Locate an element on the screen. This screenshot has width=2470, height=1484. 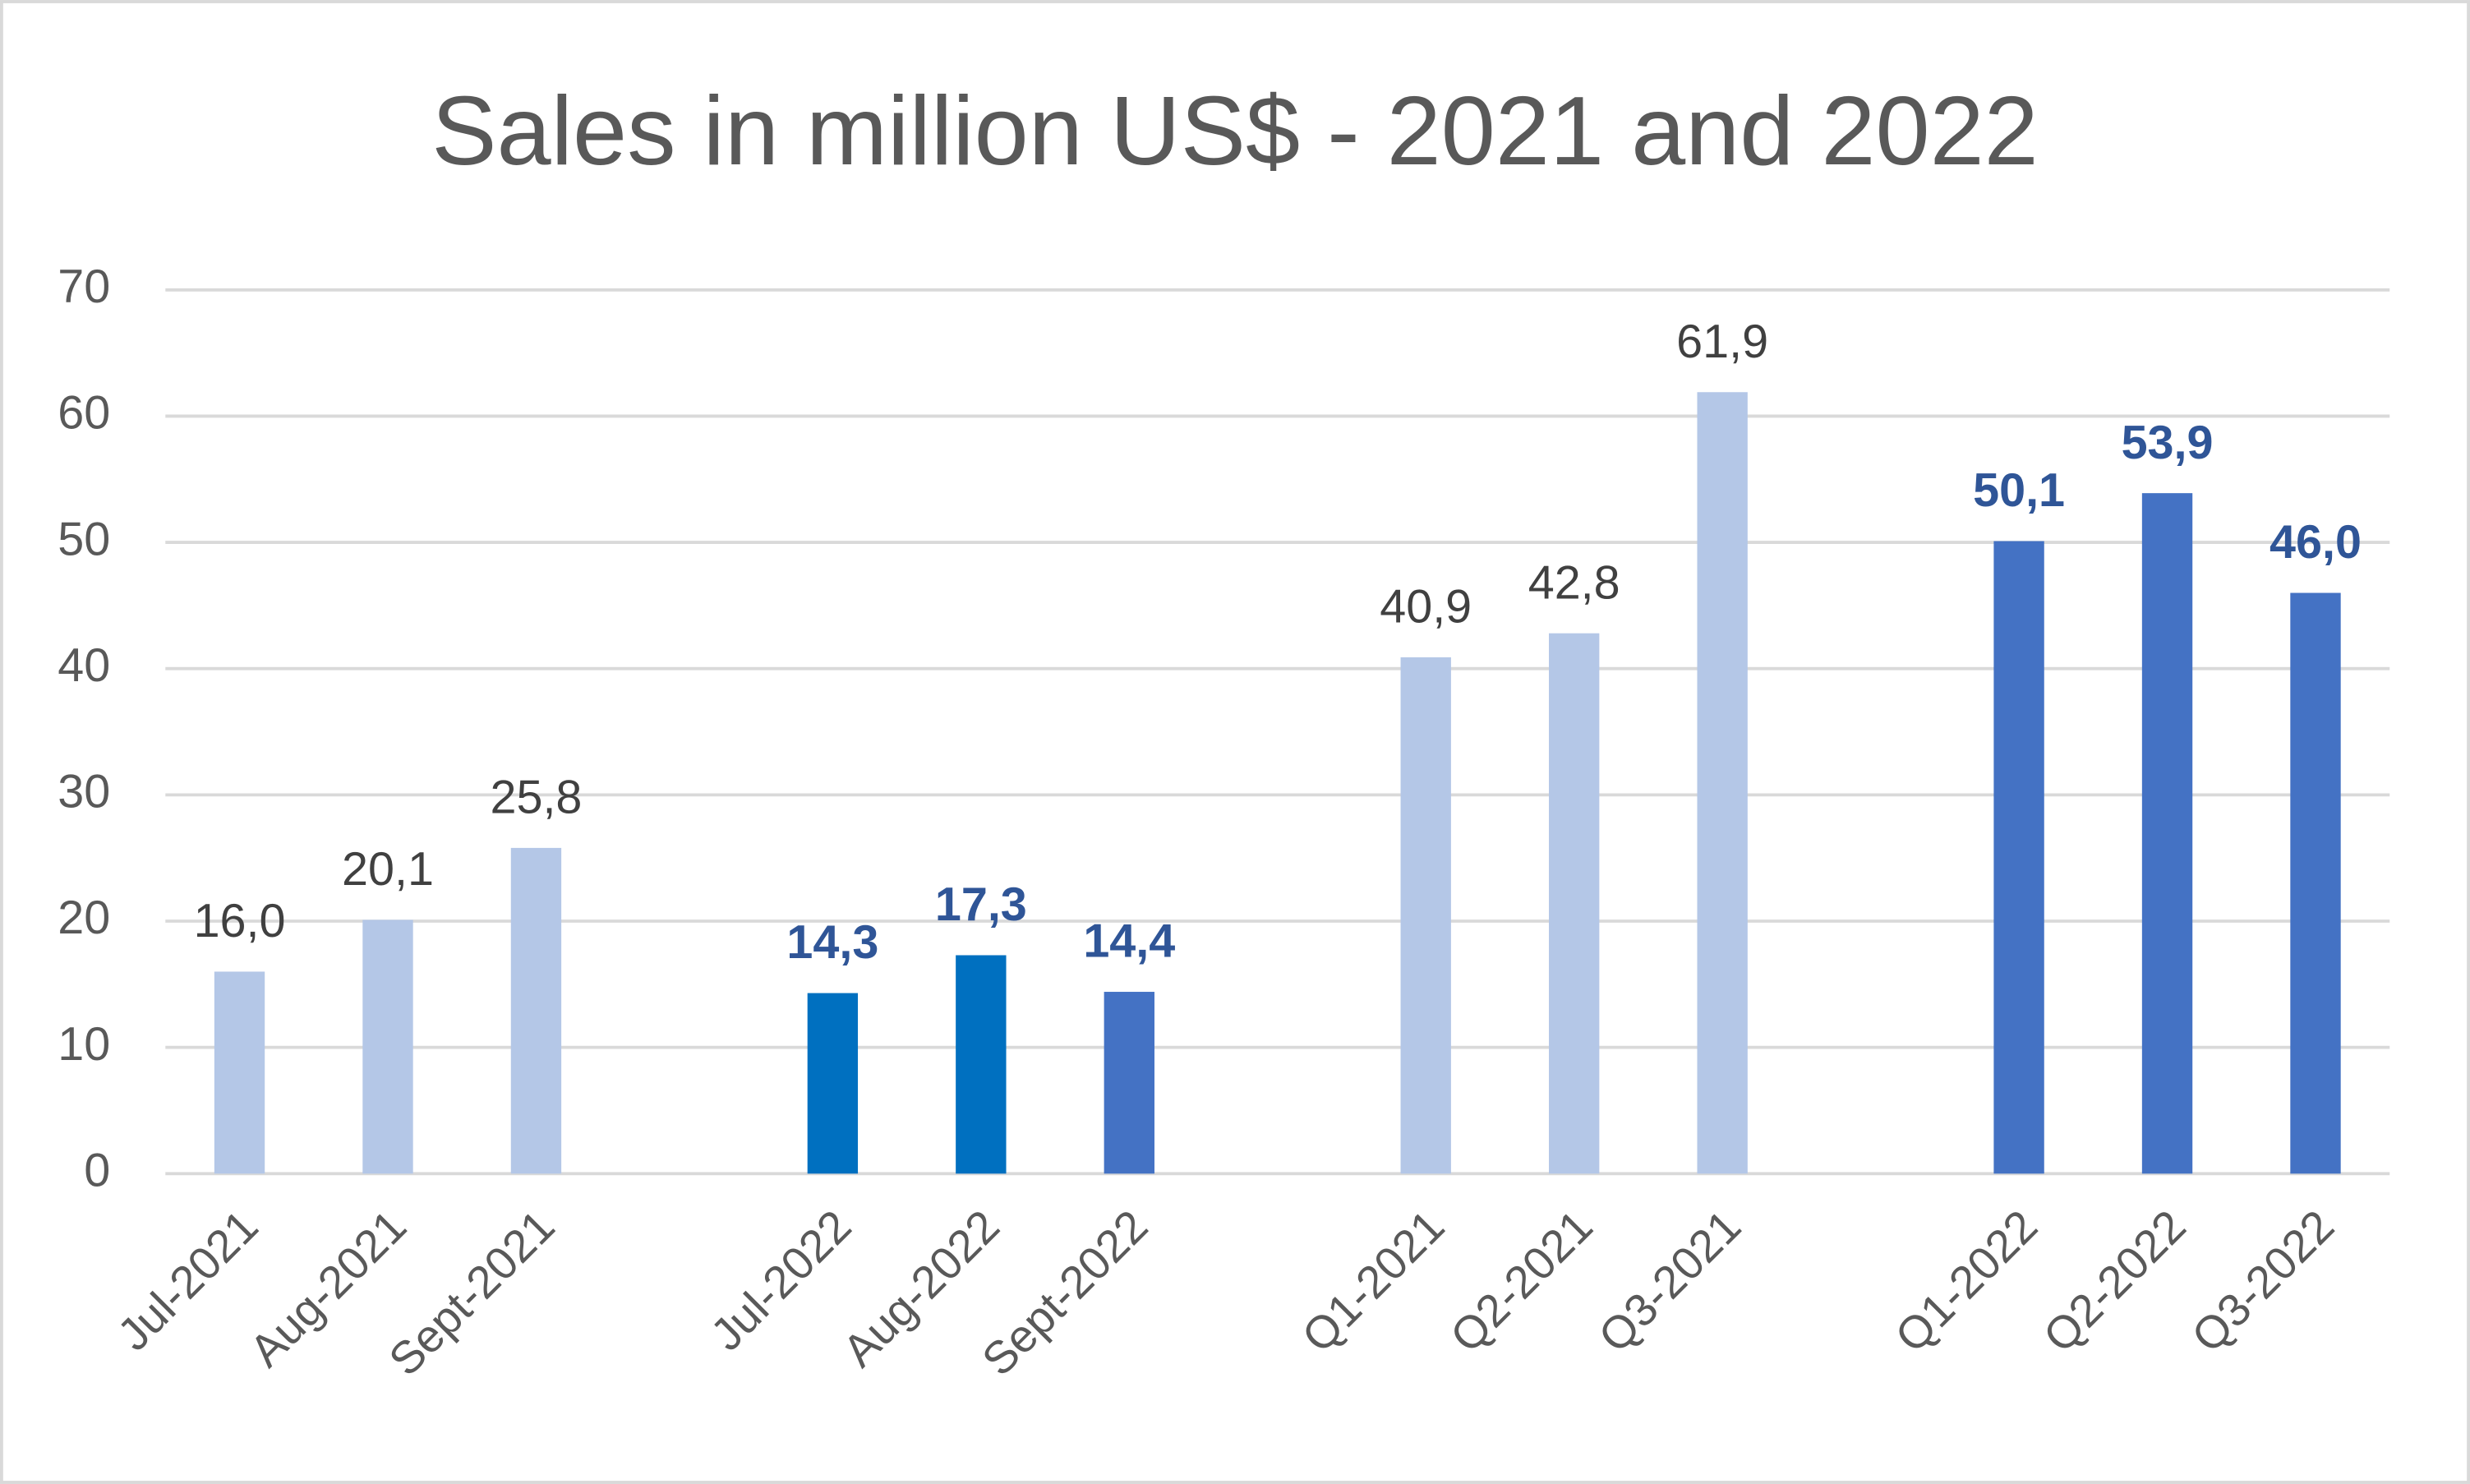
value-label: 14,4 is located at coordinates (1129, 941).